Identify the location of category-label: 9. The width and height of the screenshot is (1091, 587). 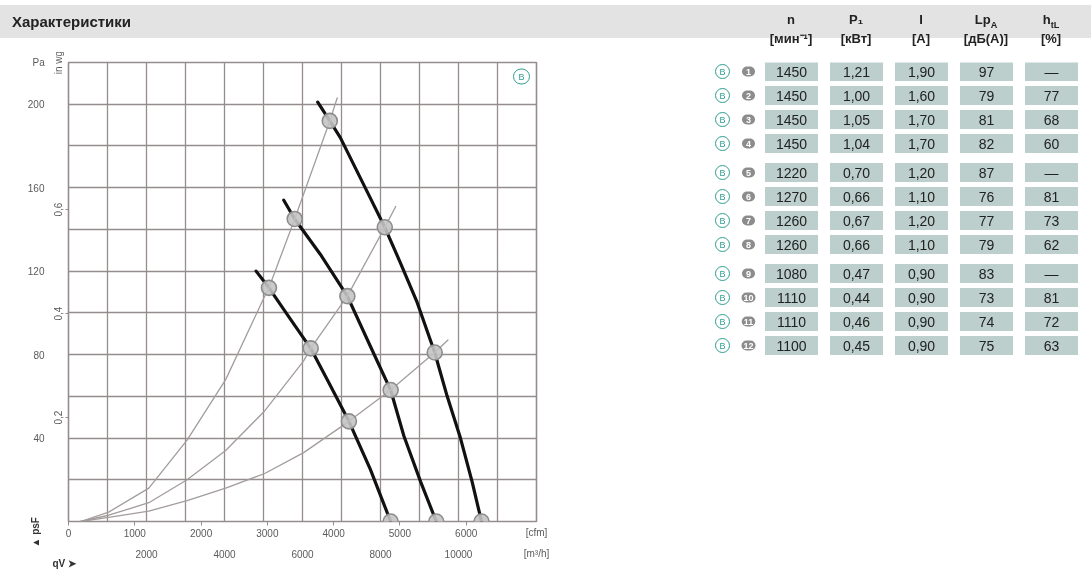
(749, 273).